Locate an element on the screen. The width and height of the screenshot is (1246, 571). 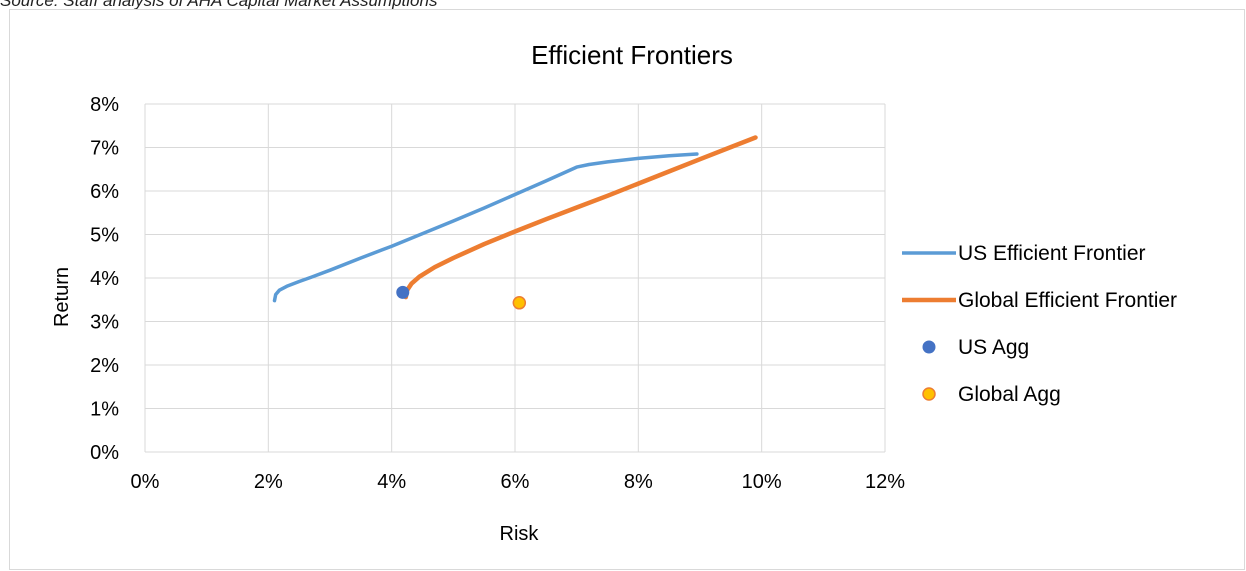
y-tick-label: 5% is located at coordinates (104, 236).